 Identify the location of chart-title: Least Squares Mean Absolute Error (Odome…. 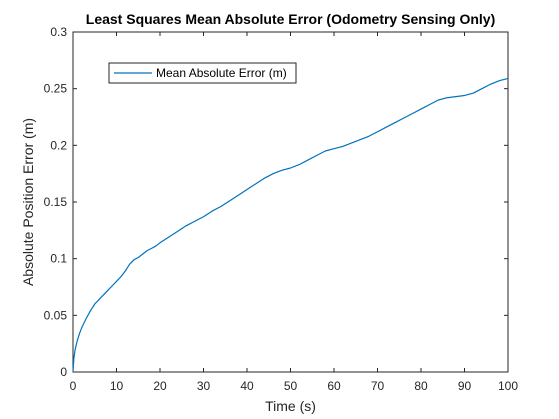
(290, 19).